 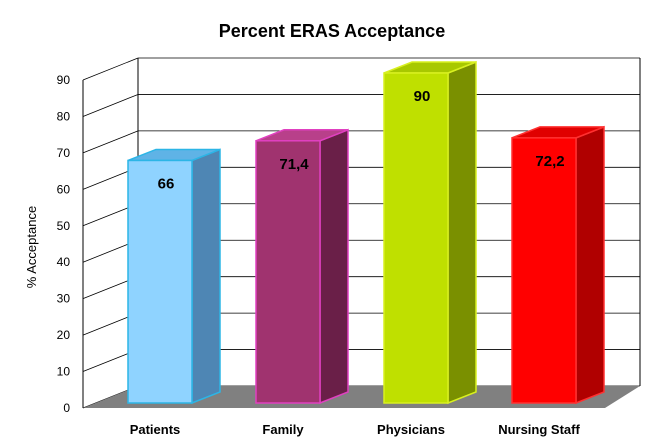 What do you see at coordinates (166, 183) in the screenshot?
I see `data-label: 66` at bounding box center [166, 183].